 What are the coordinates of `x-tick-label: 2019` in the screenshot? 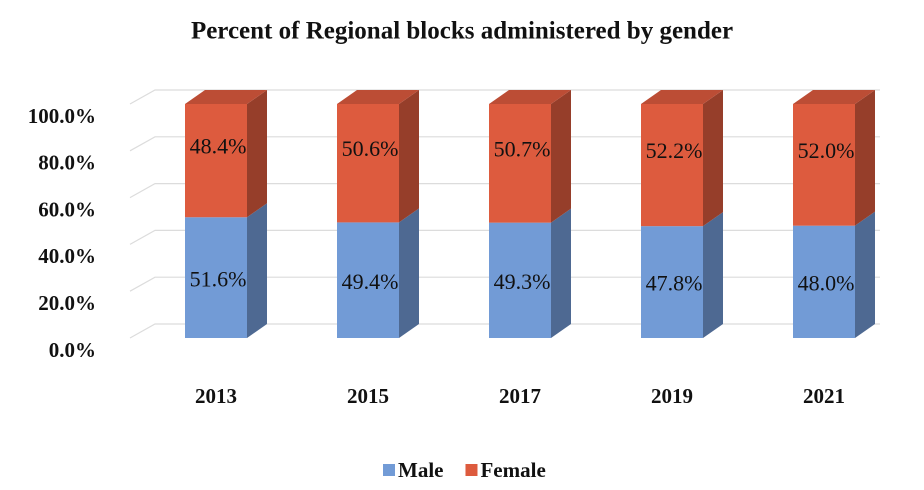 It's located at (672, 396).